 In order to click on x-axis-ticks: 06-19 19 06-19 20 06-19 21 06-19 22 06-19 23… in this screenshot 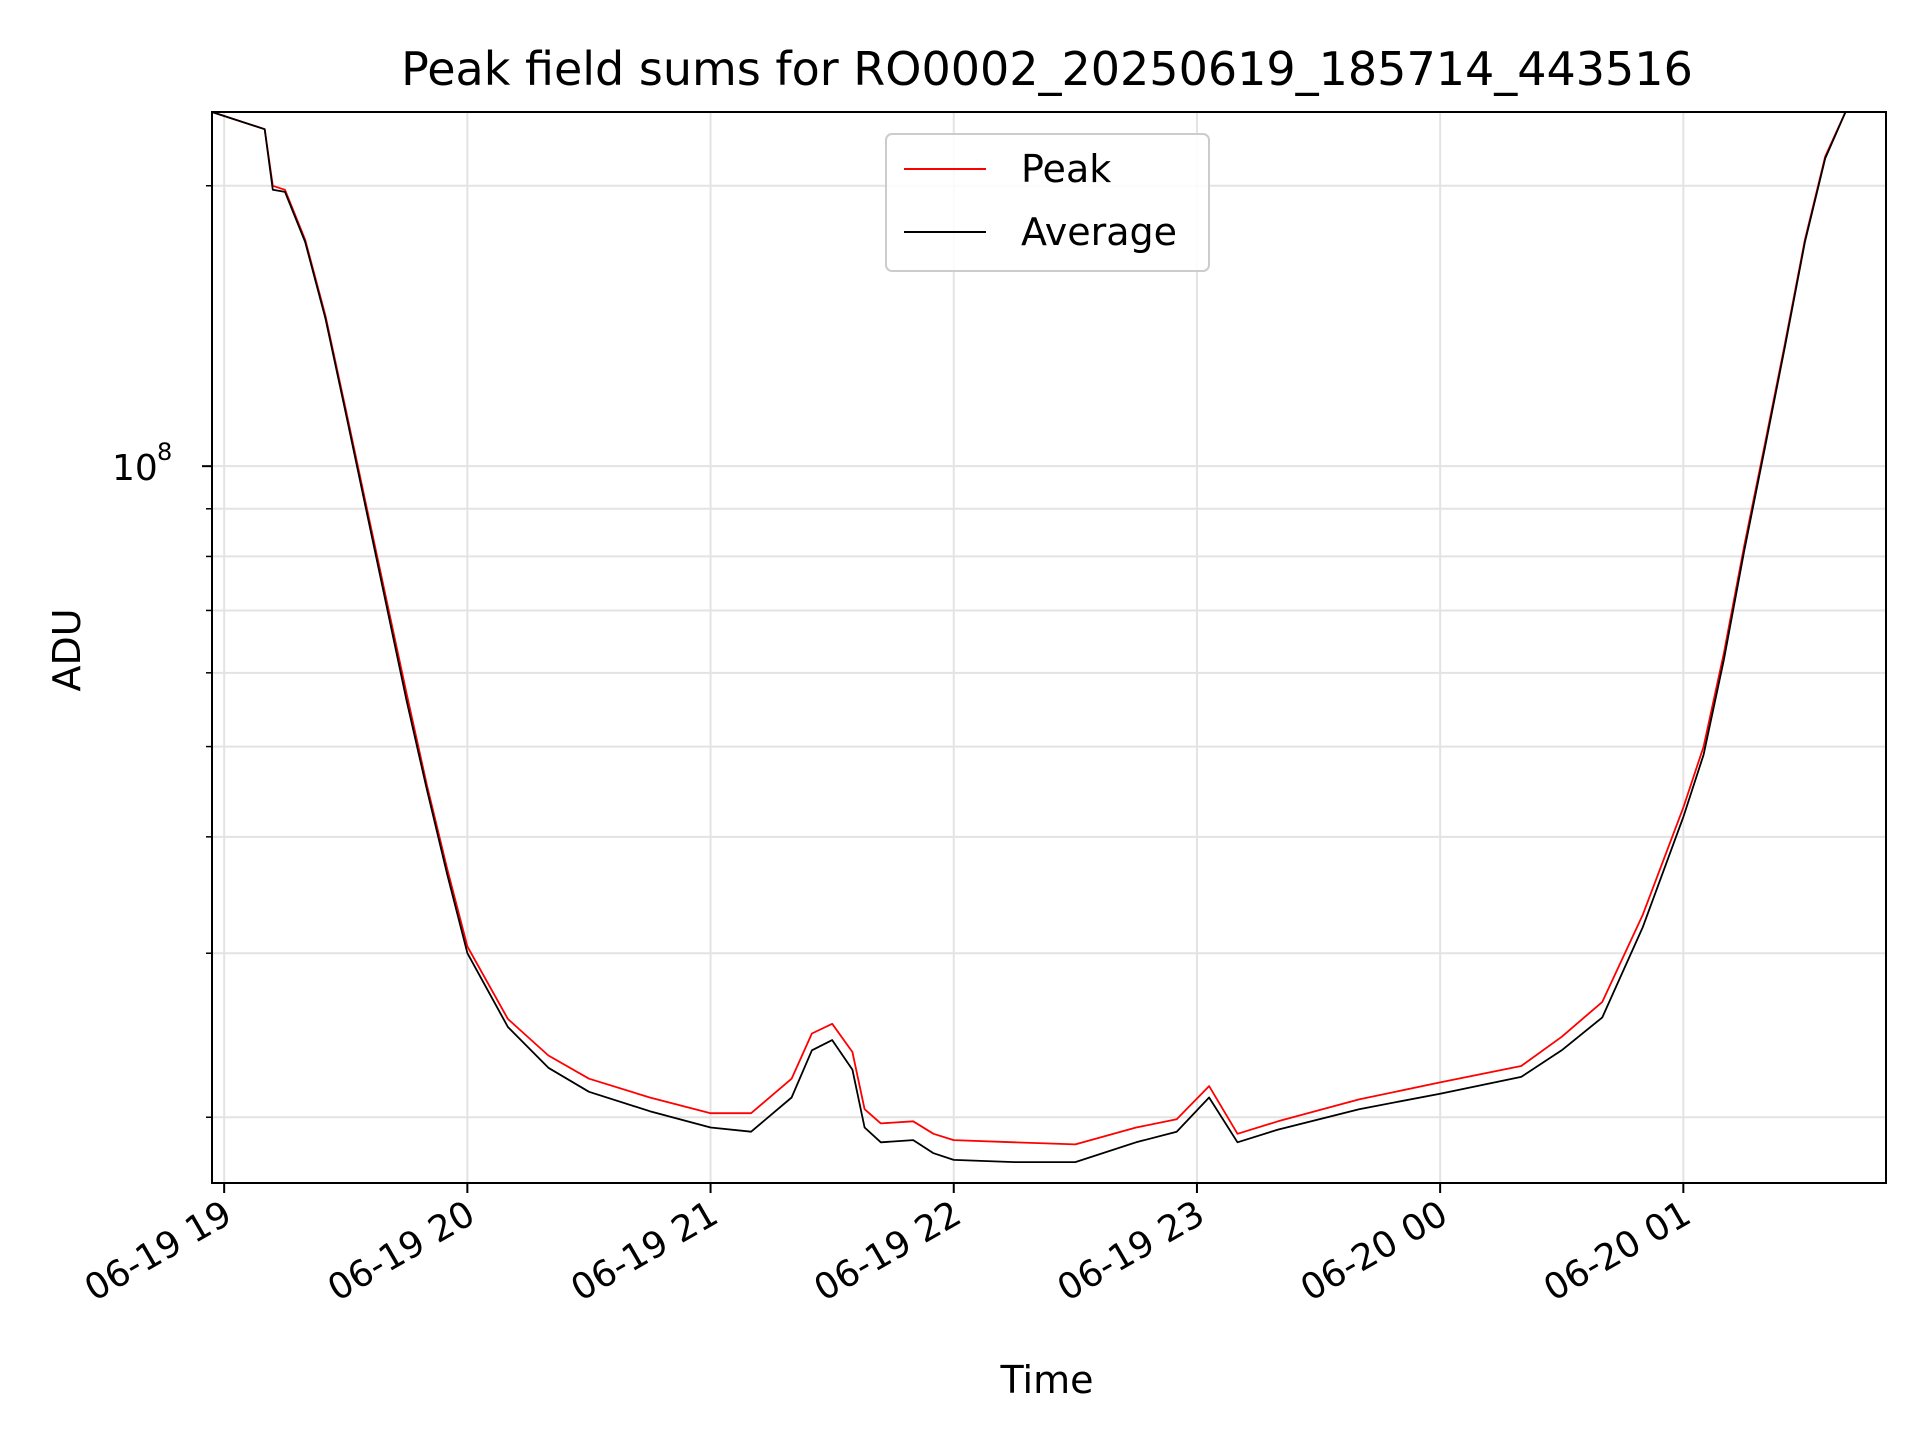, I will do `click(888, 1246)`.